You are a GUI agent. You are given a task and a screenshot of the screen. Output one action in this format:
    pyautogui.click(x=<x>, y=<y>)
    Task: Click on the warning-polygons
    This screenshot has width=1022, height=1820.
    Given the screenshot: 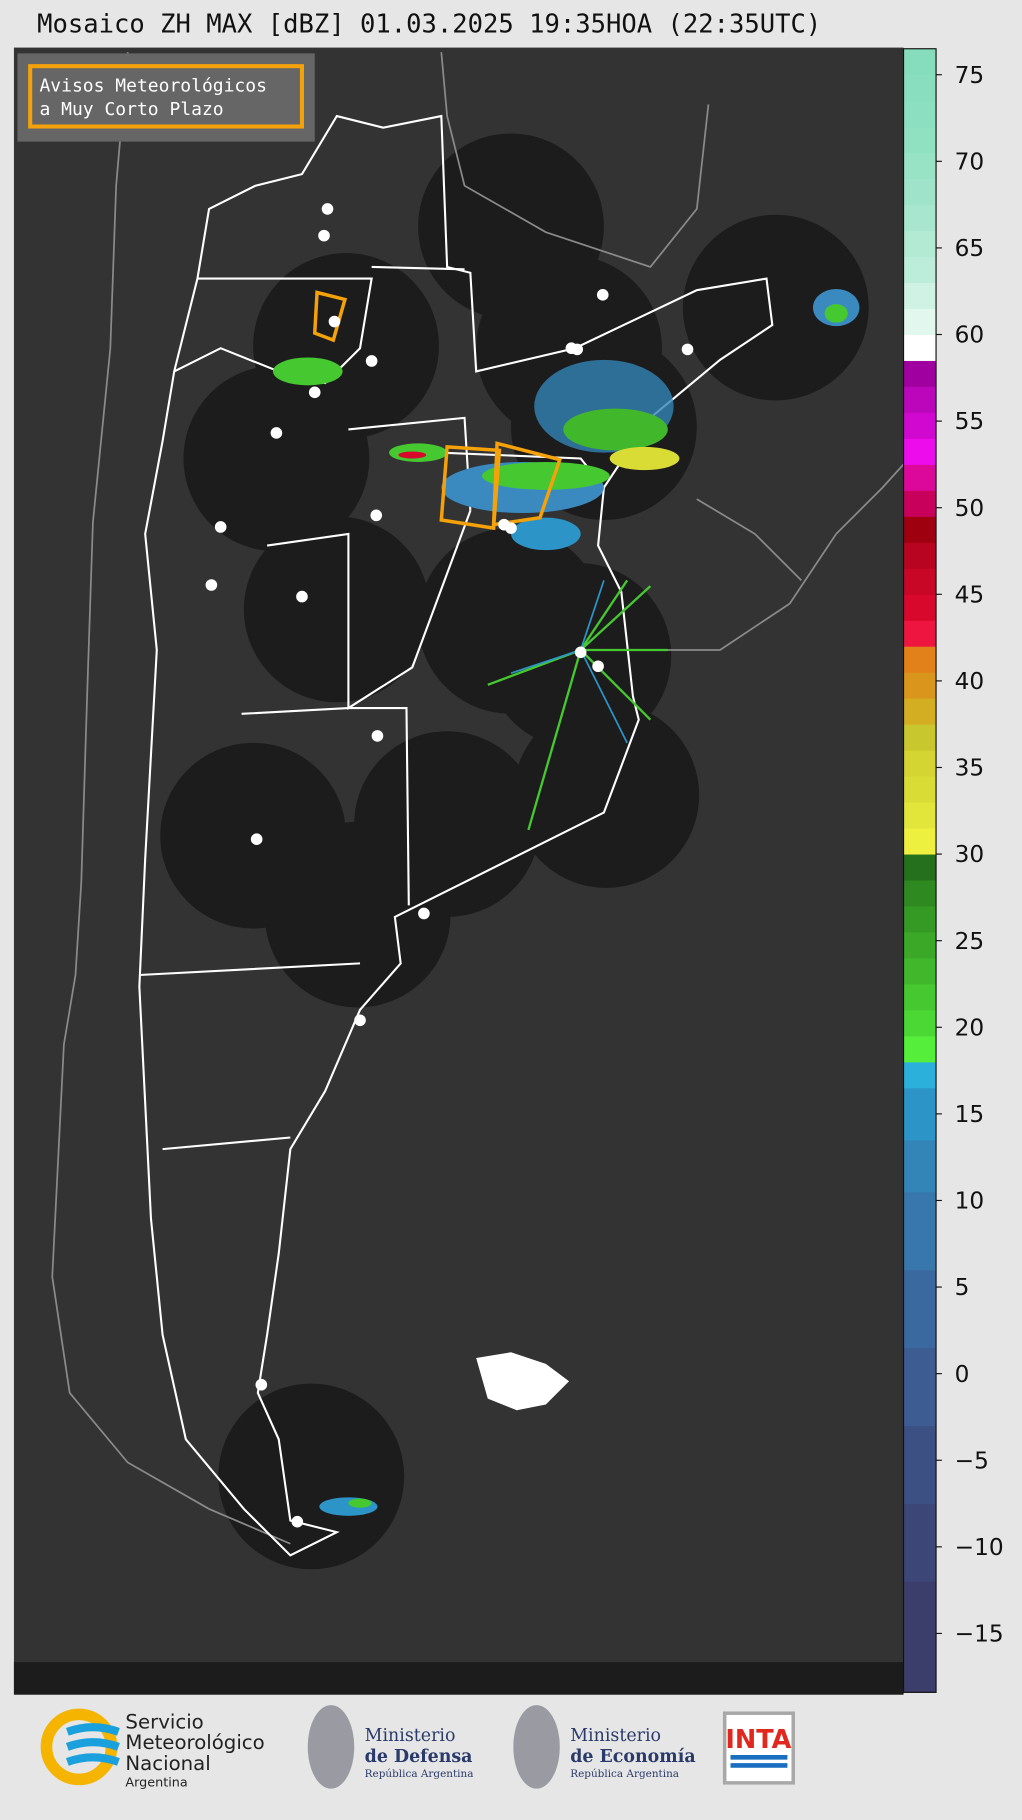 What is the action you would take?
    pyautogui.click(x=437, y=410)
    